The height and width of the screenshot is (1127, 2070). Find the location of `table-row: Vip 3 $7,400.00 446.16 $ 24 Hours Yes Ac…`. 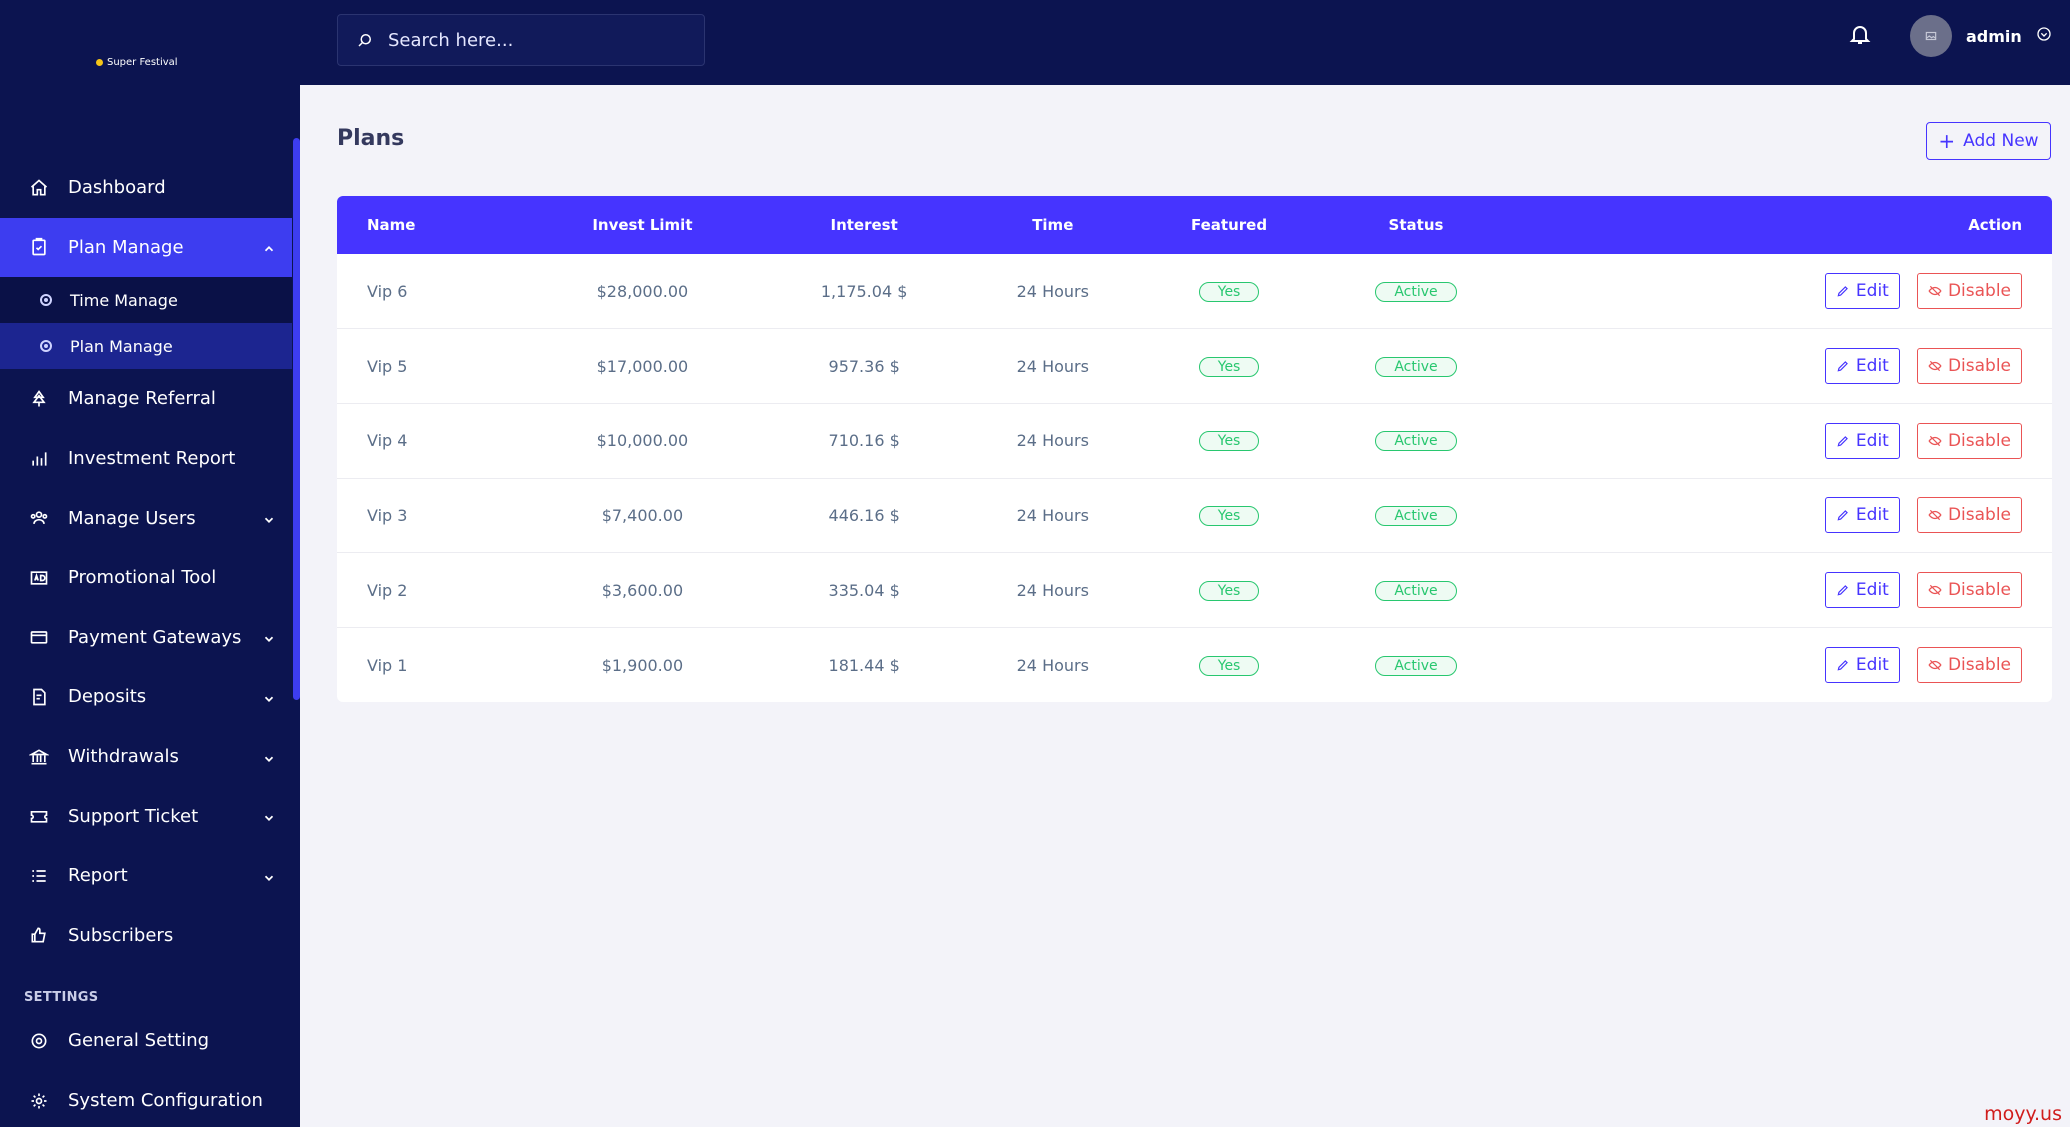

table-row: Vip 3 $7,400.00 446.16 $ 24 Hours Yes Ac… is located at coordinates (1194, 515).